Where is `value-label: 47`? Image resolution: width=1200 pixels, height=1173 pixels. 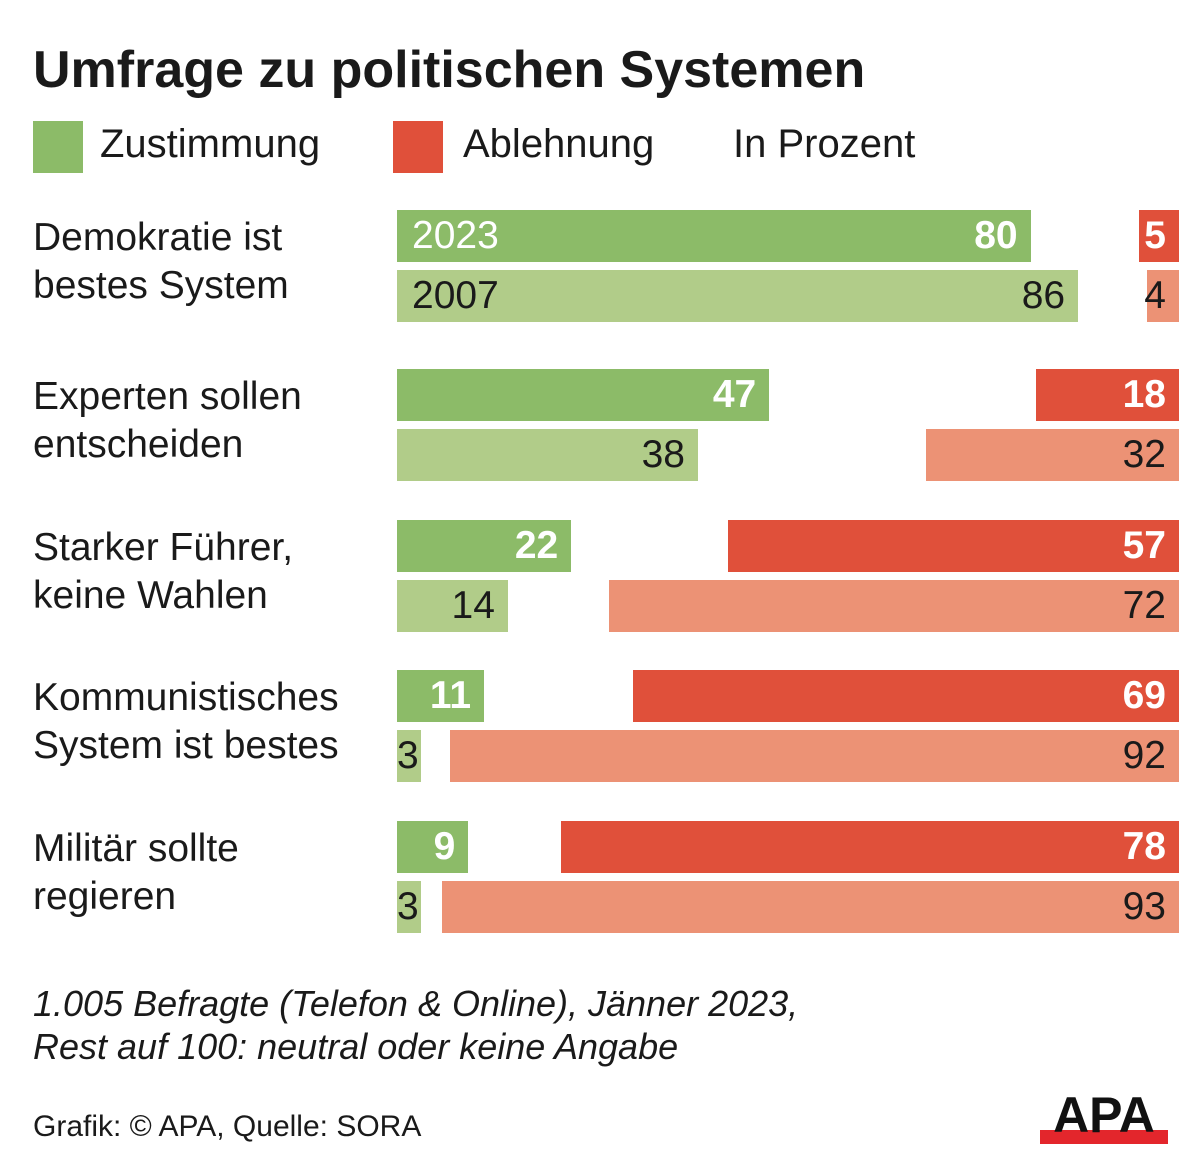 value-label: 47 is located at coordinates (734, 394).